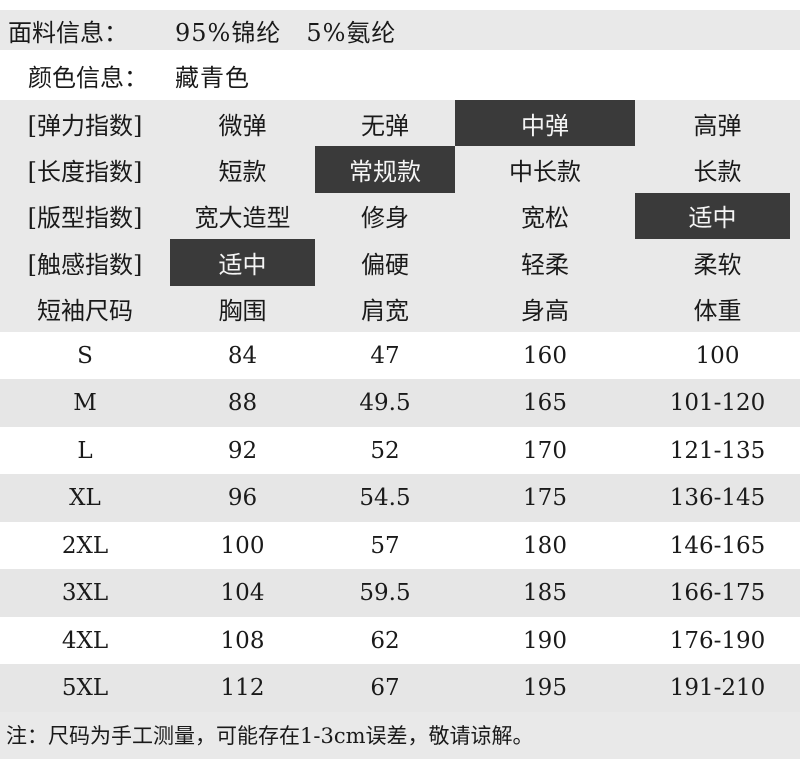 Image resolution: width=800 pixels, height=759 pixels. What do you see at coordinates (717, 355) in the screenshot?
I see `weight-cell: 100` at bounding box center [717, 355].